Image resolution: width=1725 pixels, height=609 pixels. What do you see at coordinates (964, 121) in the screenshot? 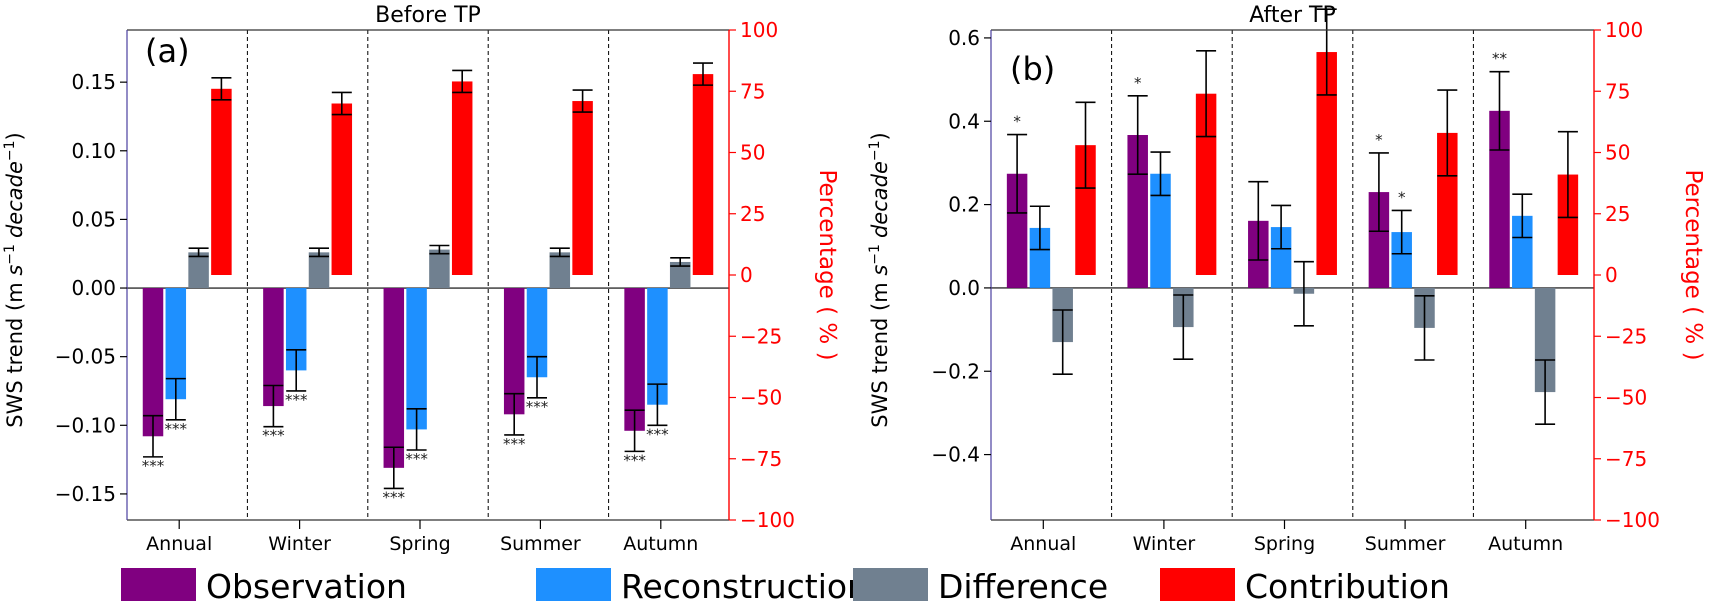
I see `y-tick-label: 0.4` at bounding box center [964, 121].